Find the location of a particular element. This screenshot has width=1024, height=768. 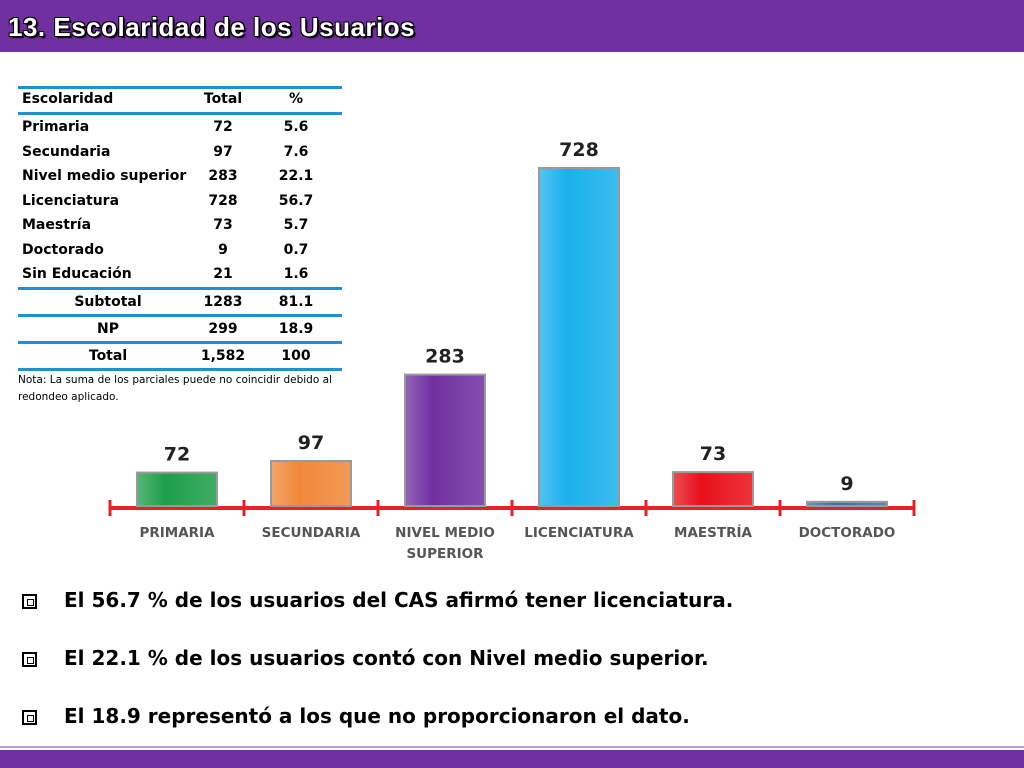

table-row: Maestría 73 5.7 is located at coordinates (180, 225).